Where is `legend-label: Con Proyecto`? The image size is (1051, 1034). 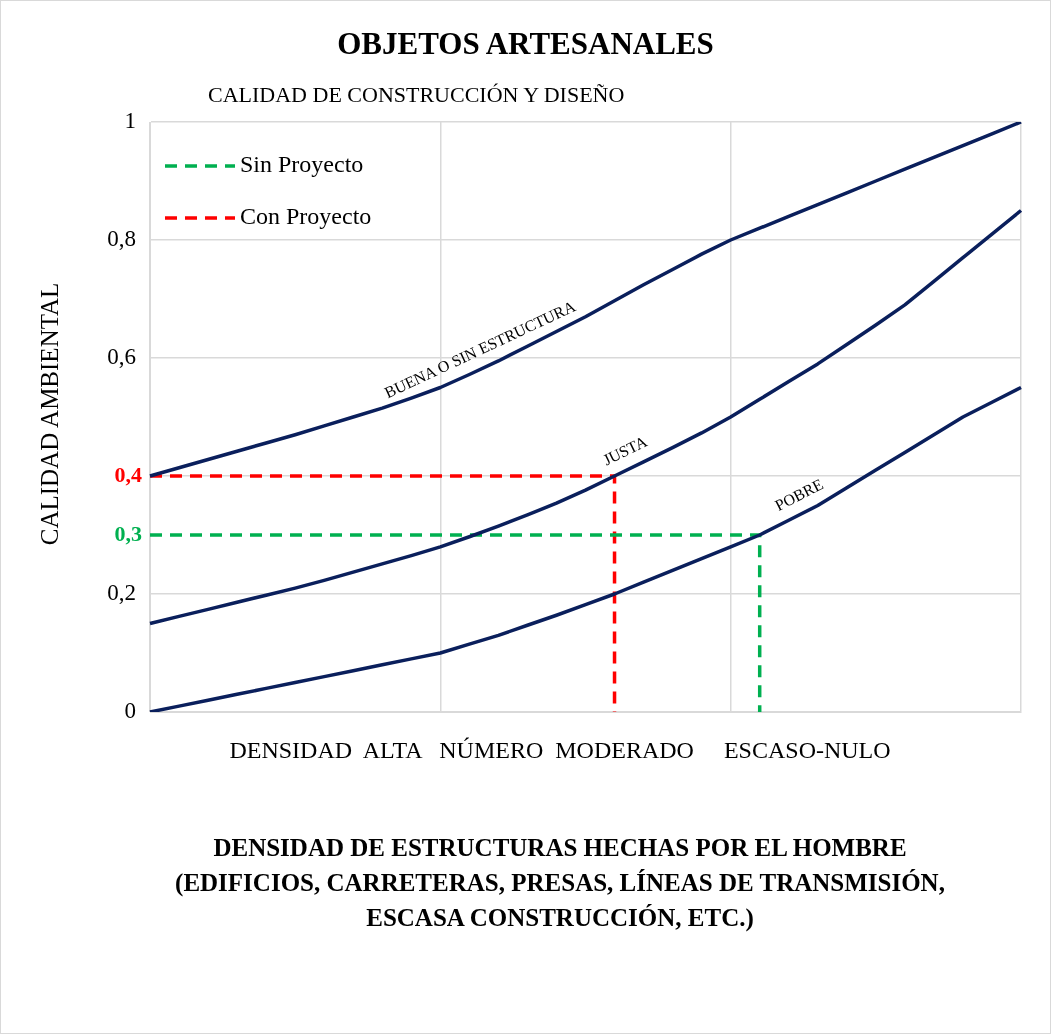
legend-label: Con Proyecto is located at coordinates (306, 216).